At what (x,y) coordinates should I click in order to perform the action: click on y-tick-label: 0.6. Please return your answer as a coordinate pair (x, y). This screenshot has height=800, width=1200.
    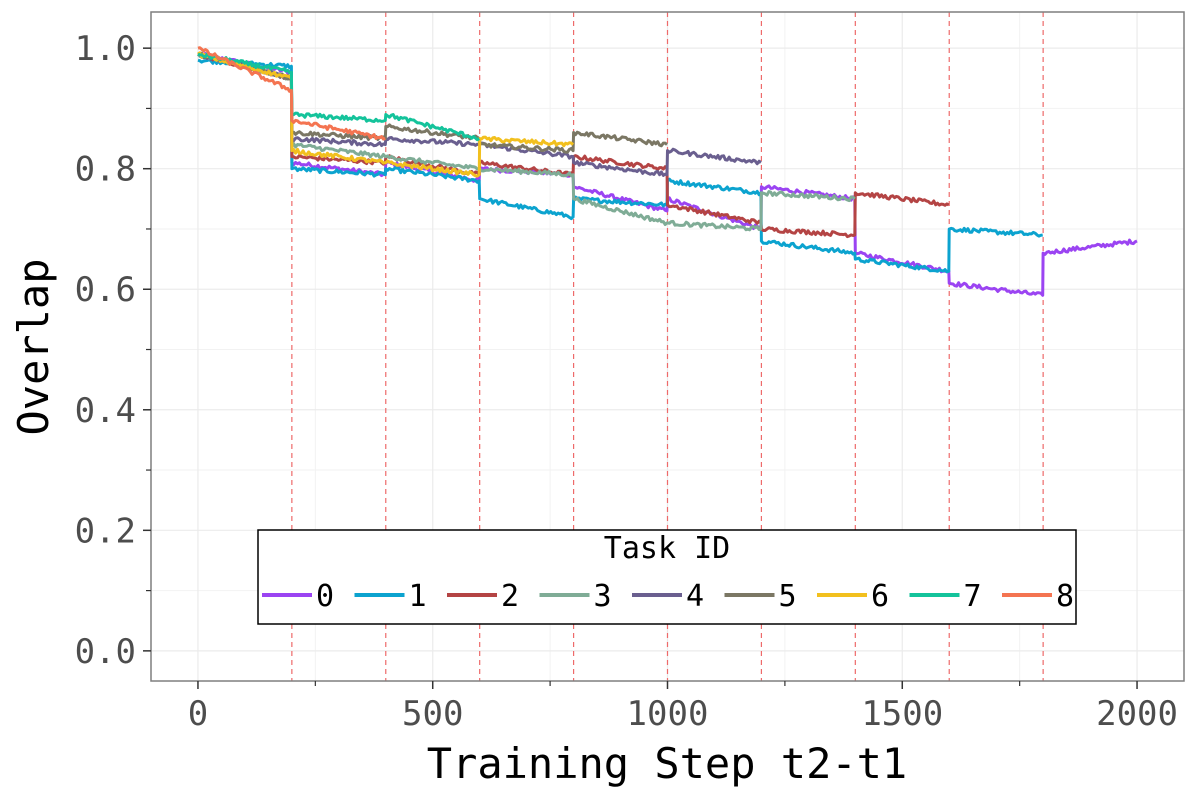
    Looking at the image, I should click on (105, 290).